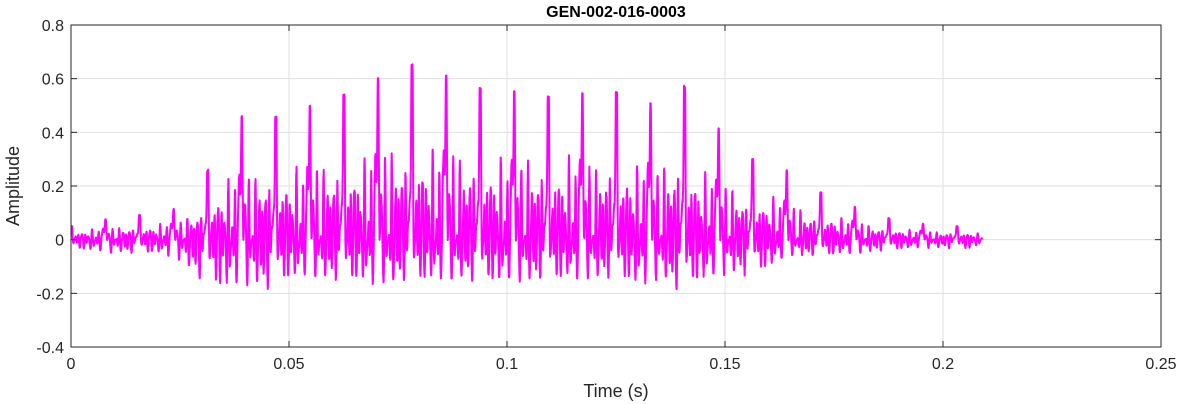 This screenshot has width=1182, height=404. I want to click on y-axis-label: Amplitude, so click(13, 186).